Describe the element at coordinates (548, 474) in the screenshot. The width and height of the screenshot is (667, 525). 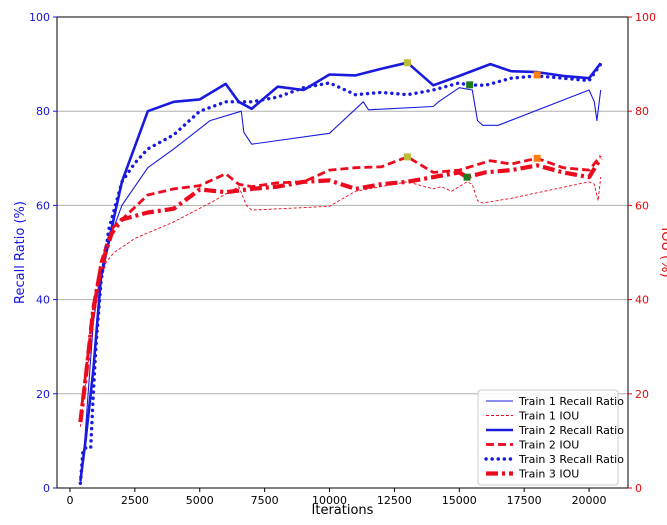
I see `legend-label: Train 3 IOU` at that location.